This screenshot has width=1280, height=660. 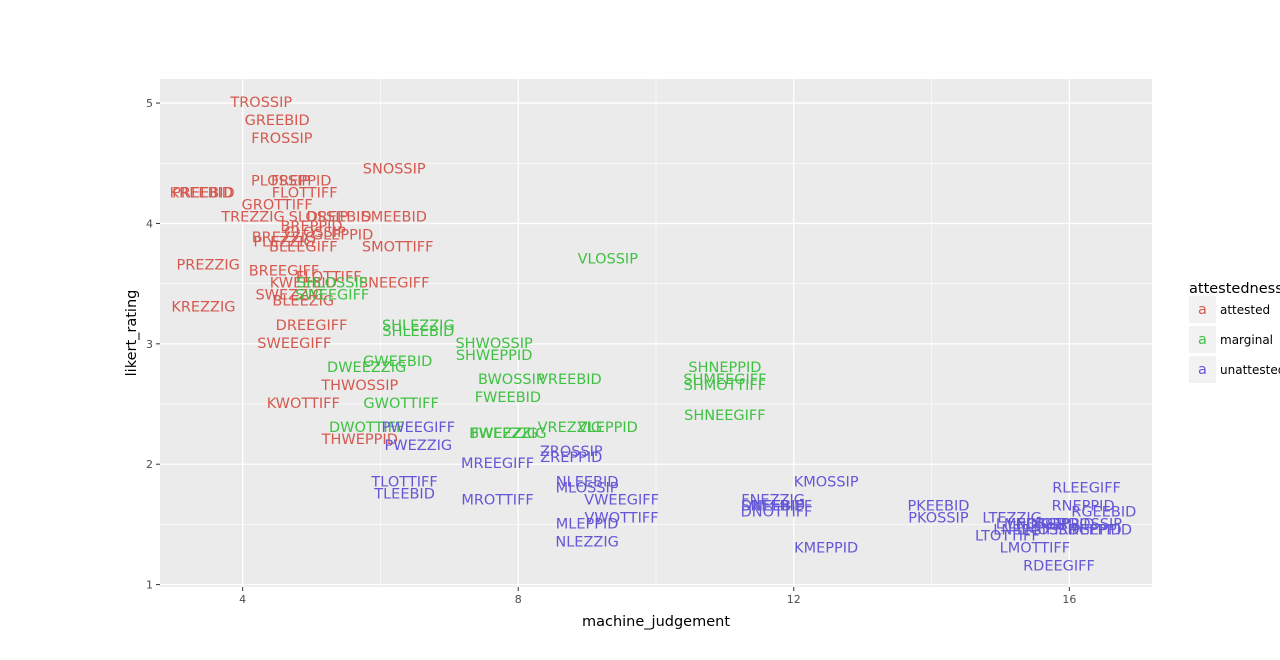 I want to click on data-label: RGEEBID, so click(x=1103, y=512).